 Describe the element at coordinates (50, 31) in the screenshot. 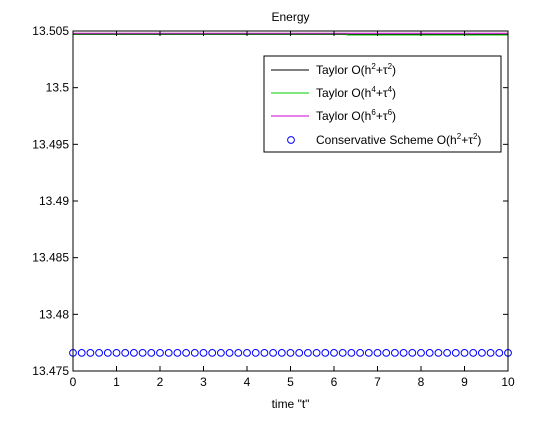

I see `y-tick-label: 13.505` at that location.